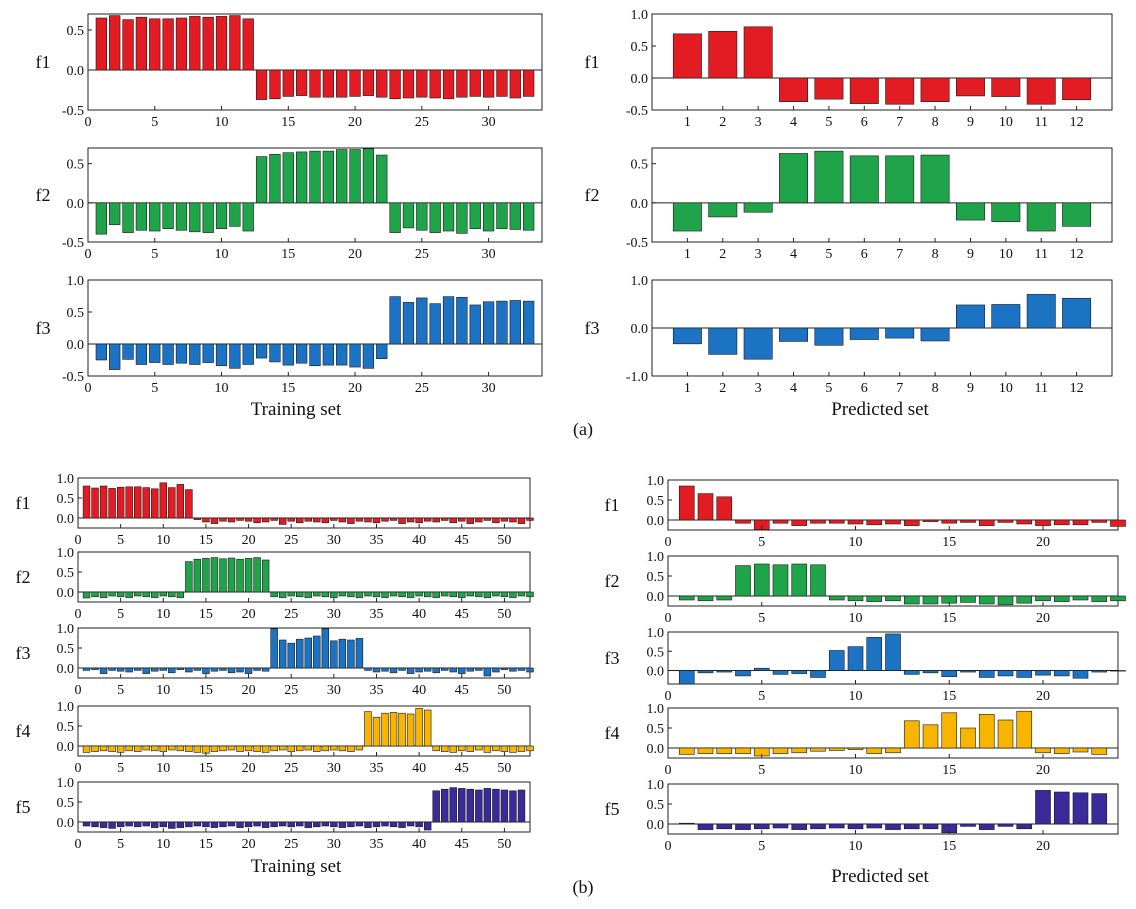  What do you see at coordinates (687, 122) in the screenshot?
I see `xtick-label: 1` at bounding box center [687, 122].